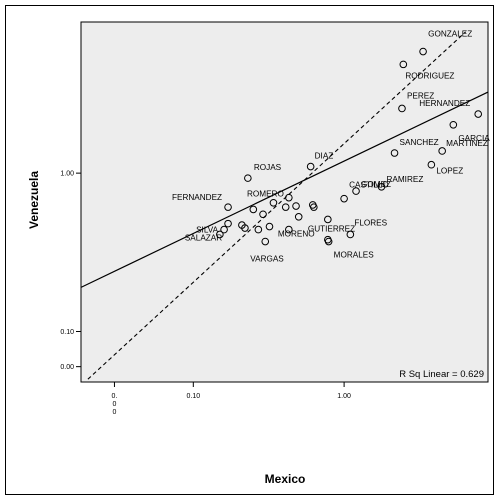 The image size is (501, 501). What do you see at coordinates (420, 95) in the screenshot?
I see `point-label: PEREZ` at bounding box center [420, 95].